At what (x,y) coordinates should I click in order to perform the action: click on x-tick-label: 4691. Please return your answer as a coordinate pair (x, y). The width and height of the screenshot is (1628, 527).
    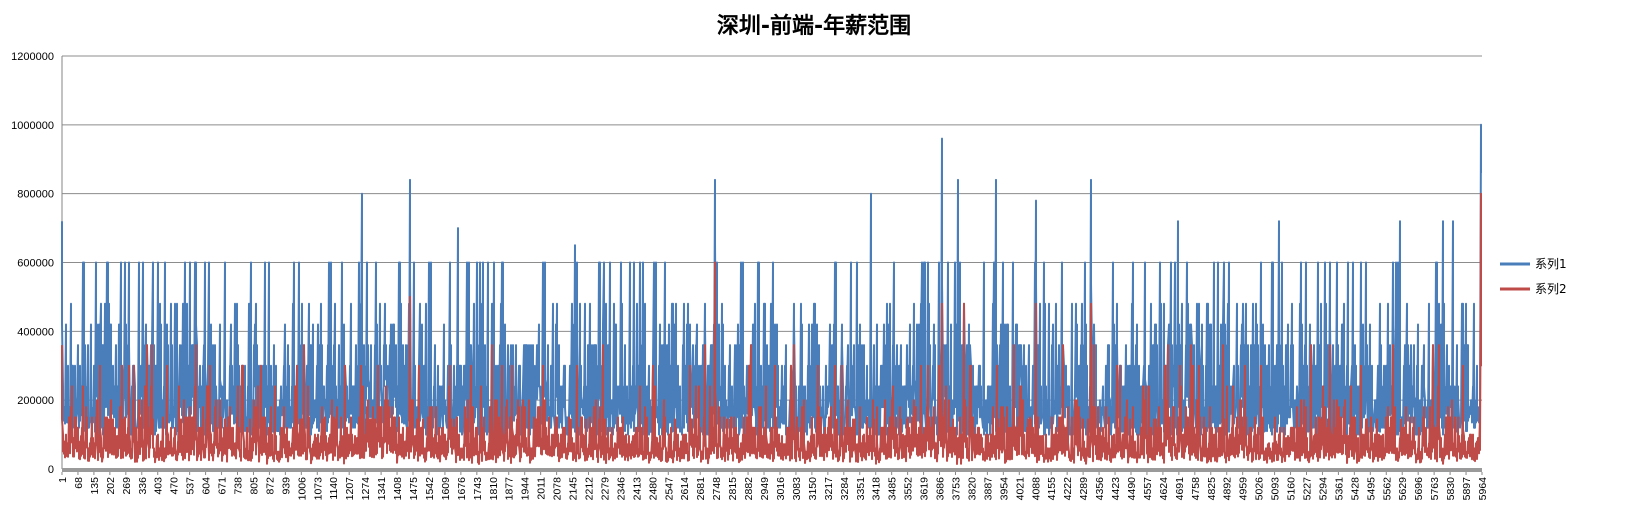
    Looking at the image, I should click on (1180, 489).